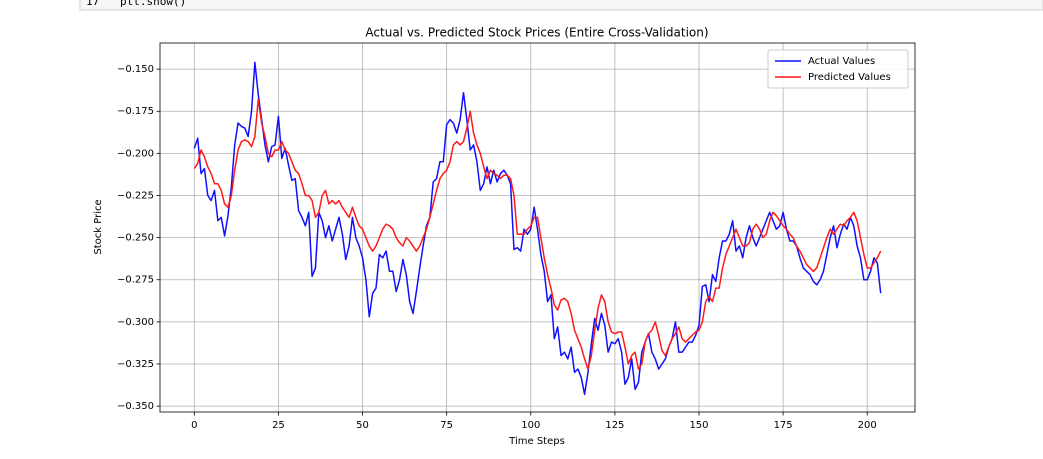  Describe the element at coordinates (362, 425) in the screenshot. I see `x-tick-label: 50` at that location.